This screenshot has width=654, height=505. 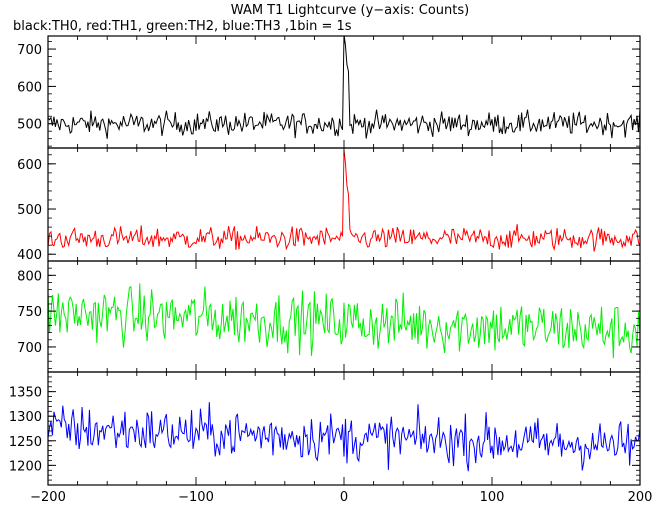 What do you see at coordinates (196, 497) in the screenshot?
I see `x-tick-label: −100` at bounding box center [196, 497].